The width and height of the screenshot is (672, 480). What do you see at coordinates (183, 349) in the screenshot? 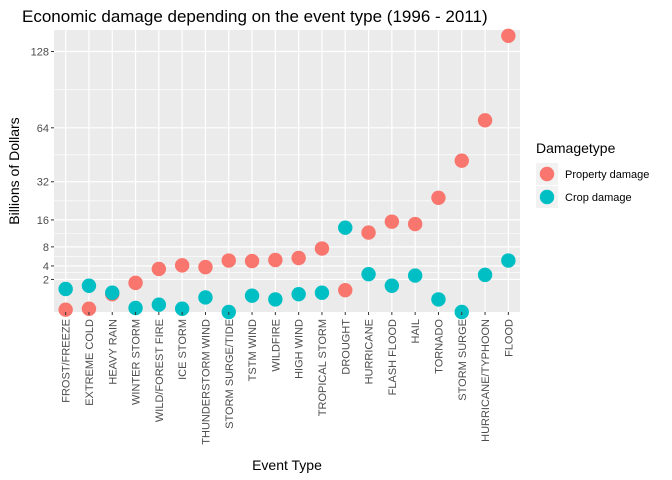
I see `x-tick-label: ICE STORM` at bounding box center [183, 349].